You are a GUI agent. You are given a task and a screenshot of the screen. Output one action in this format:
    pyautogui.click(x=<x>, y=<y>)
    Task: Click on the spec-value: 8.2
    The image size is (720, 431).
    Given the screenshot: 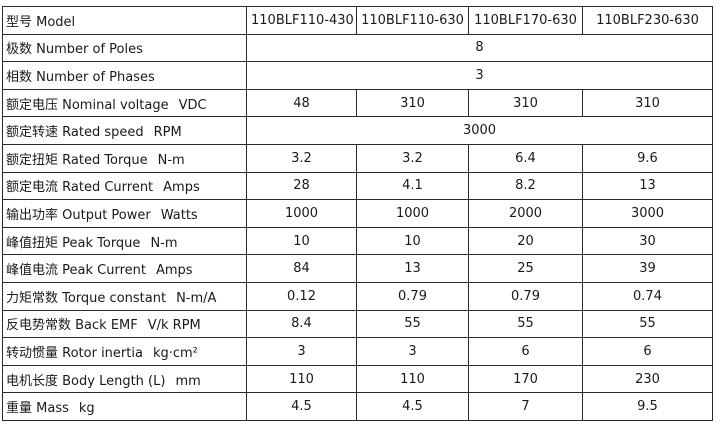 What is the action you would take?
    pyautogui.click(x=525, y=186)
    